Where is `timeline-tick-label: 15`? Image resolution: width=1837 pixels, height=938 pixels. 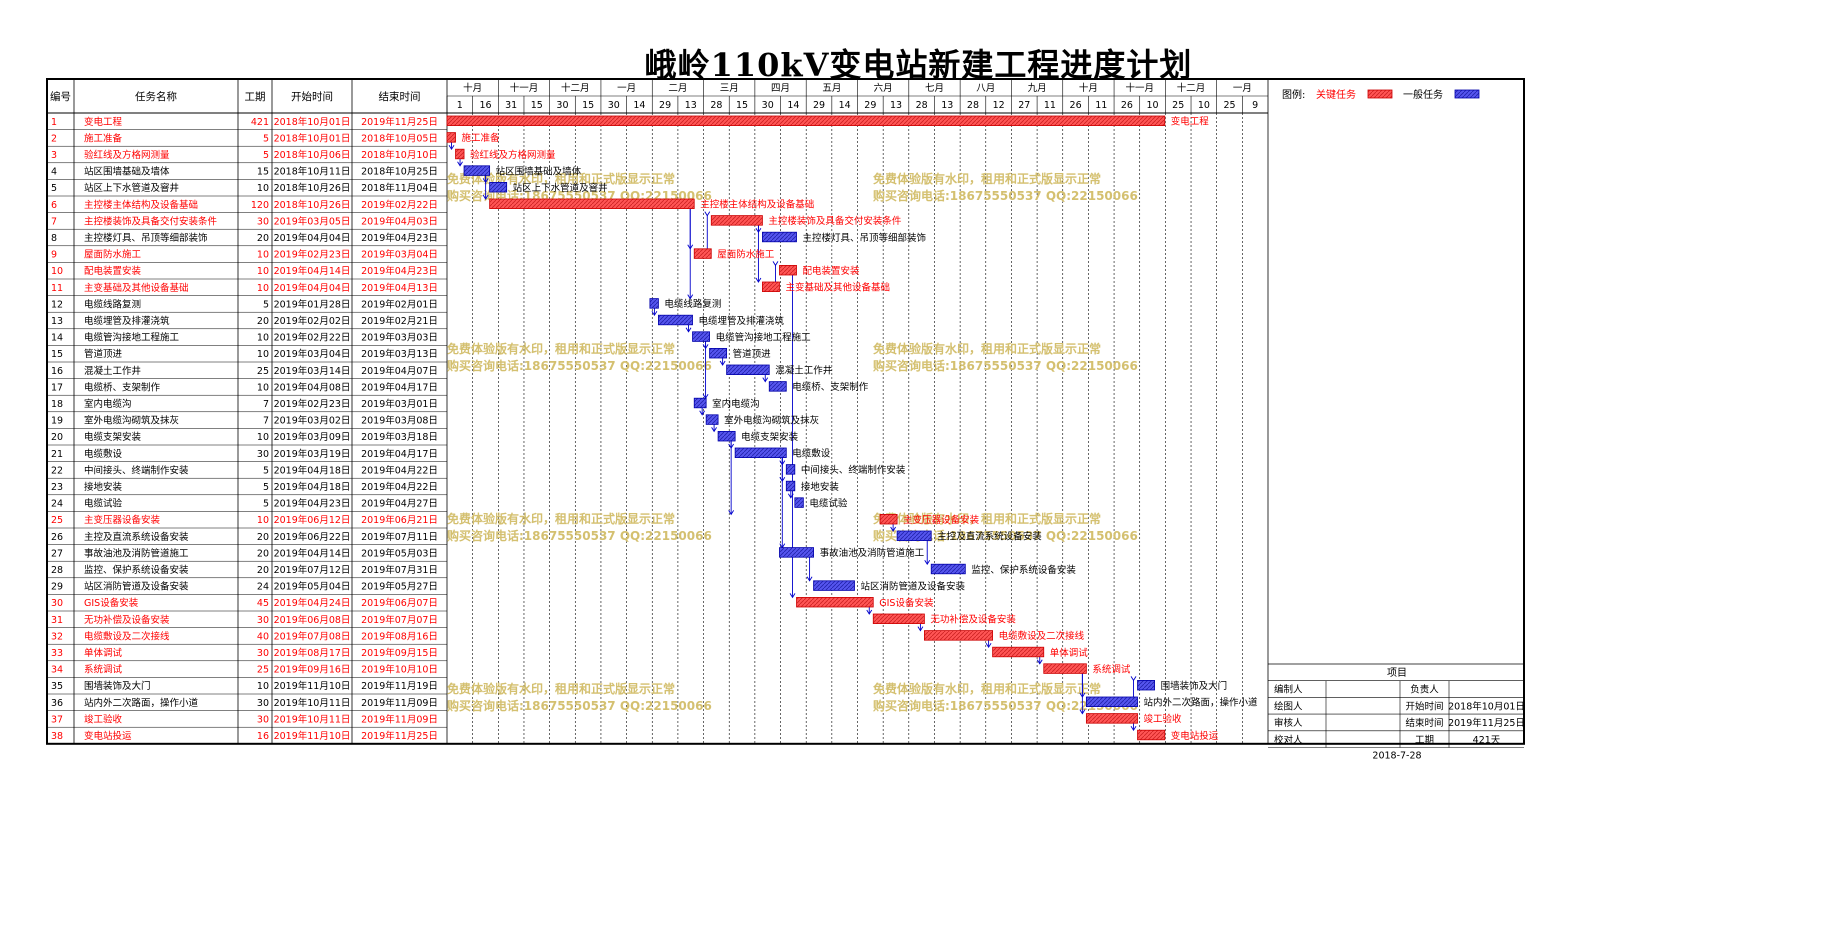
timeline-tick-label: 15 is located at coordinates (742, 105).